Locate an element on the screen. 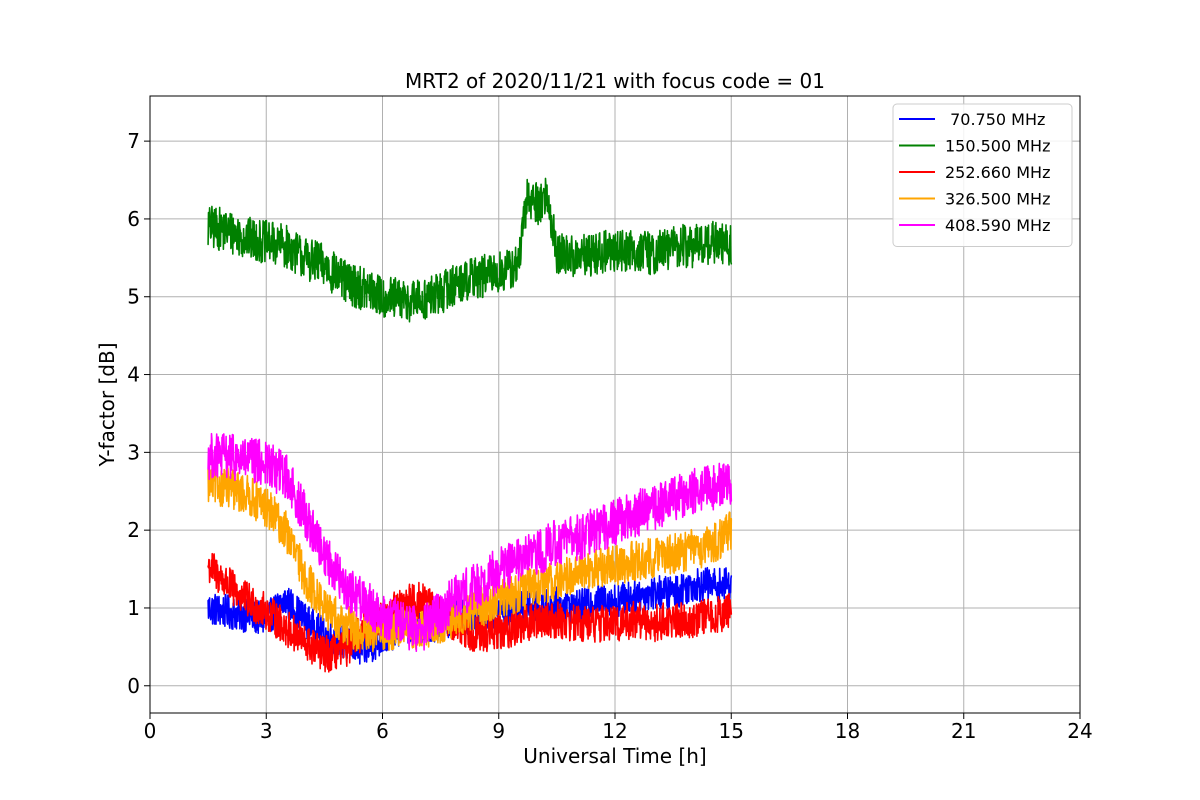  x-tick-label: 15 is located at coordinates (731, 731).